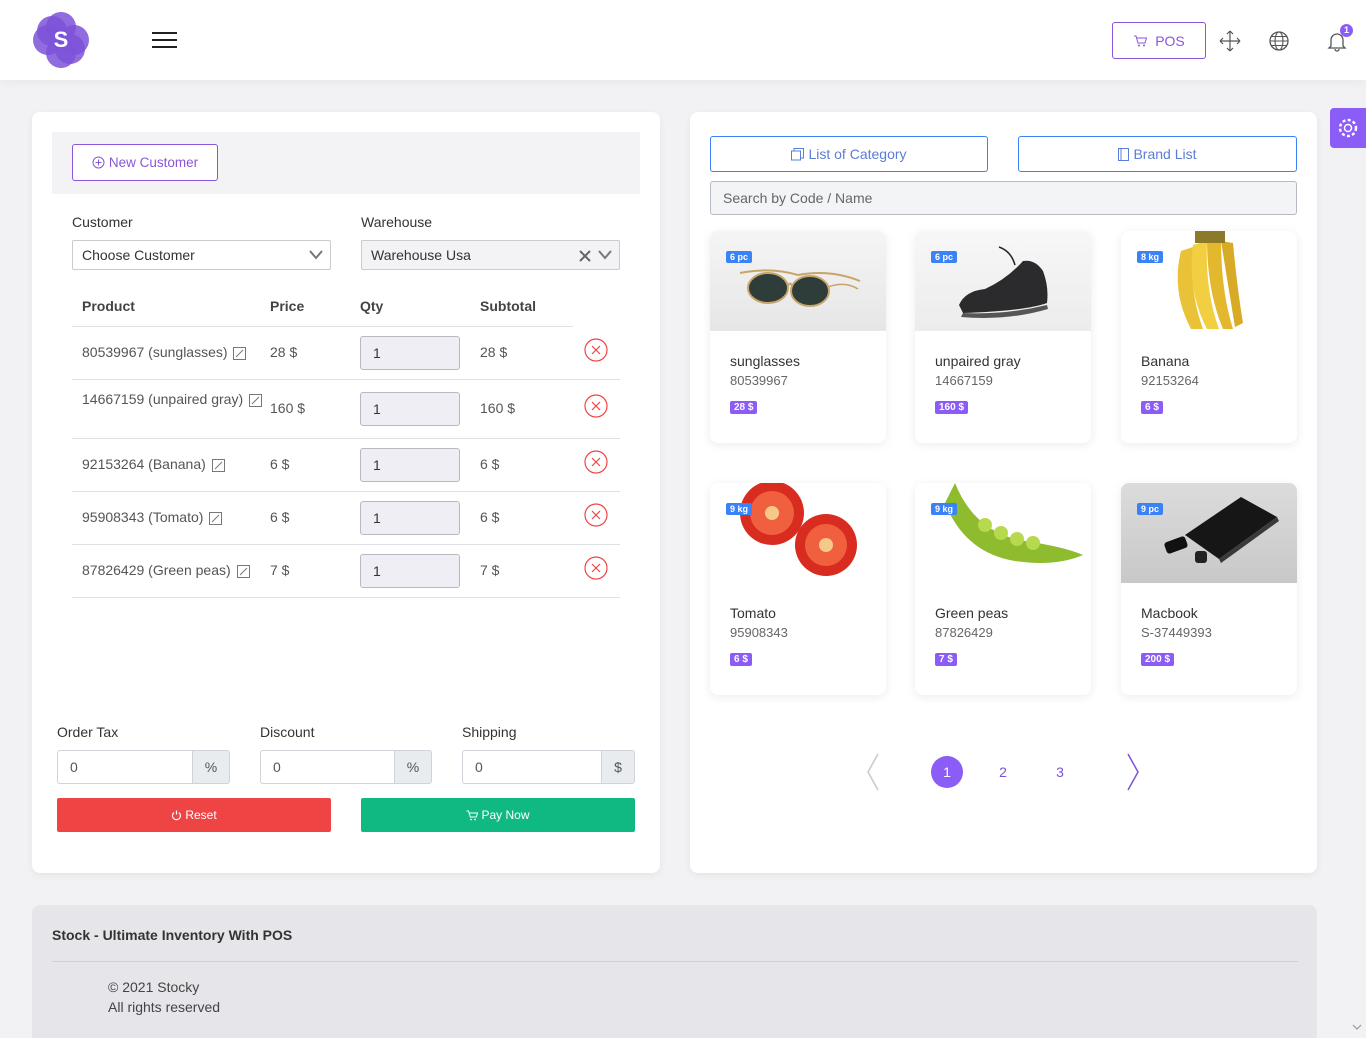  Describe the element at coordinates (153, 162) in the screenshot. I see `new-customer-label: New Customer` at that location.